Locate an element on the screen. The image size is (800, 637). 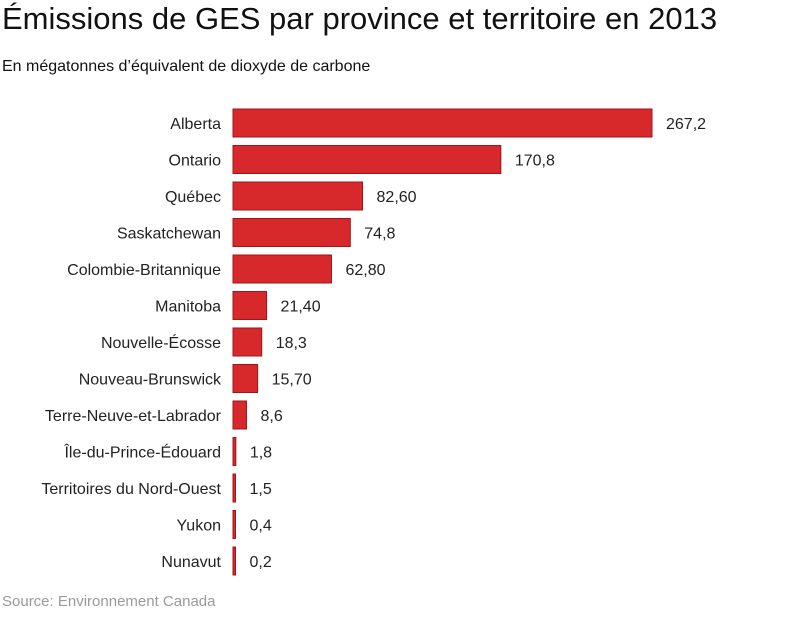
chart-source: Source: Environnement Canada is located at coordinates (109, 601).